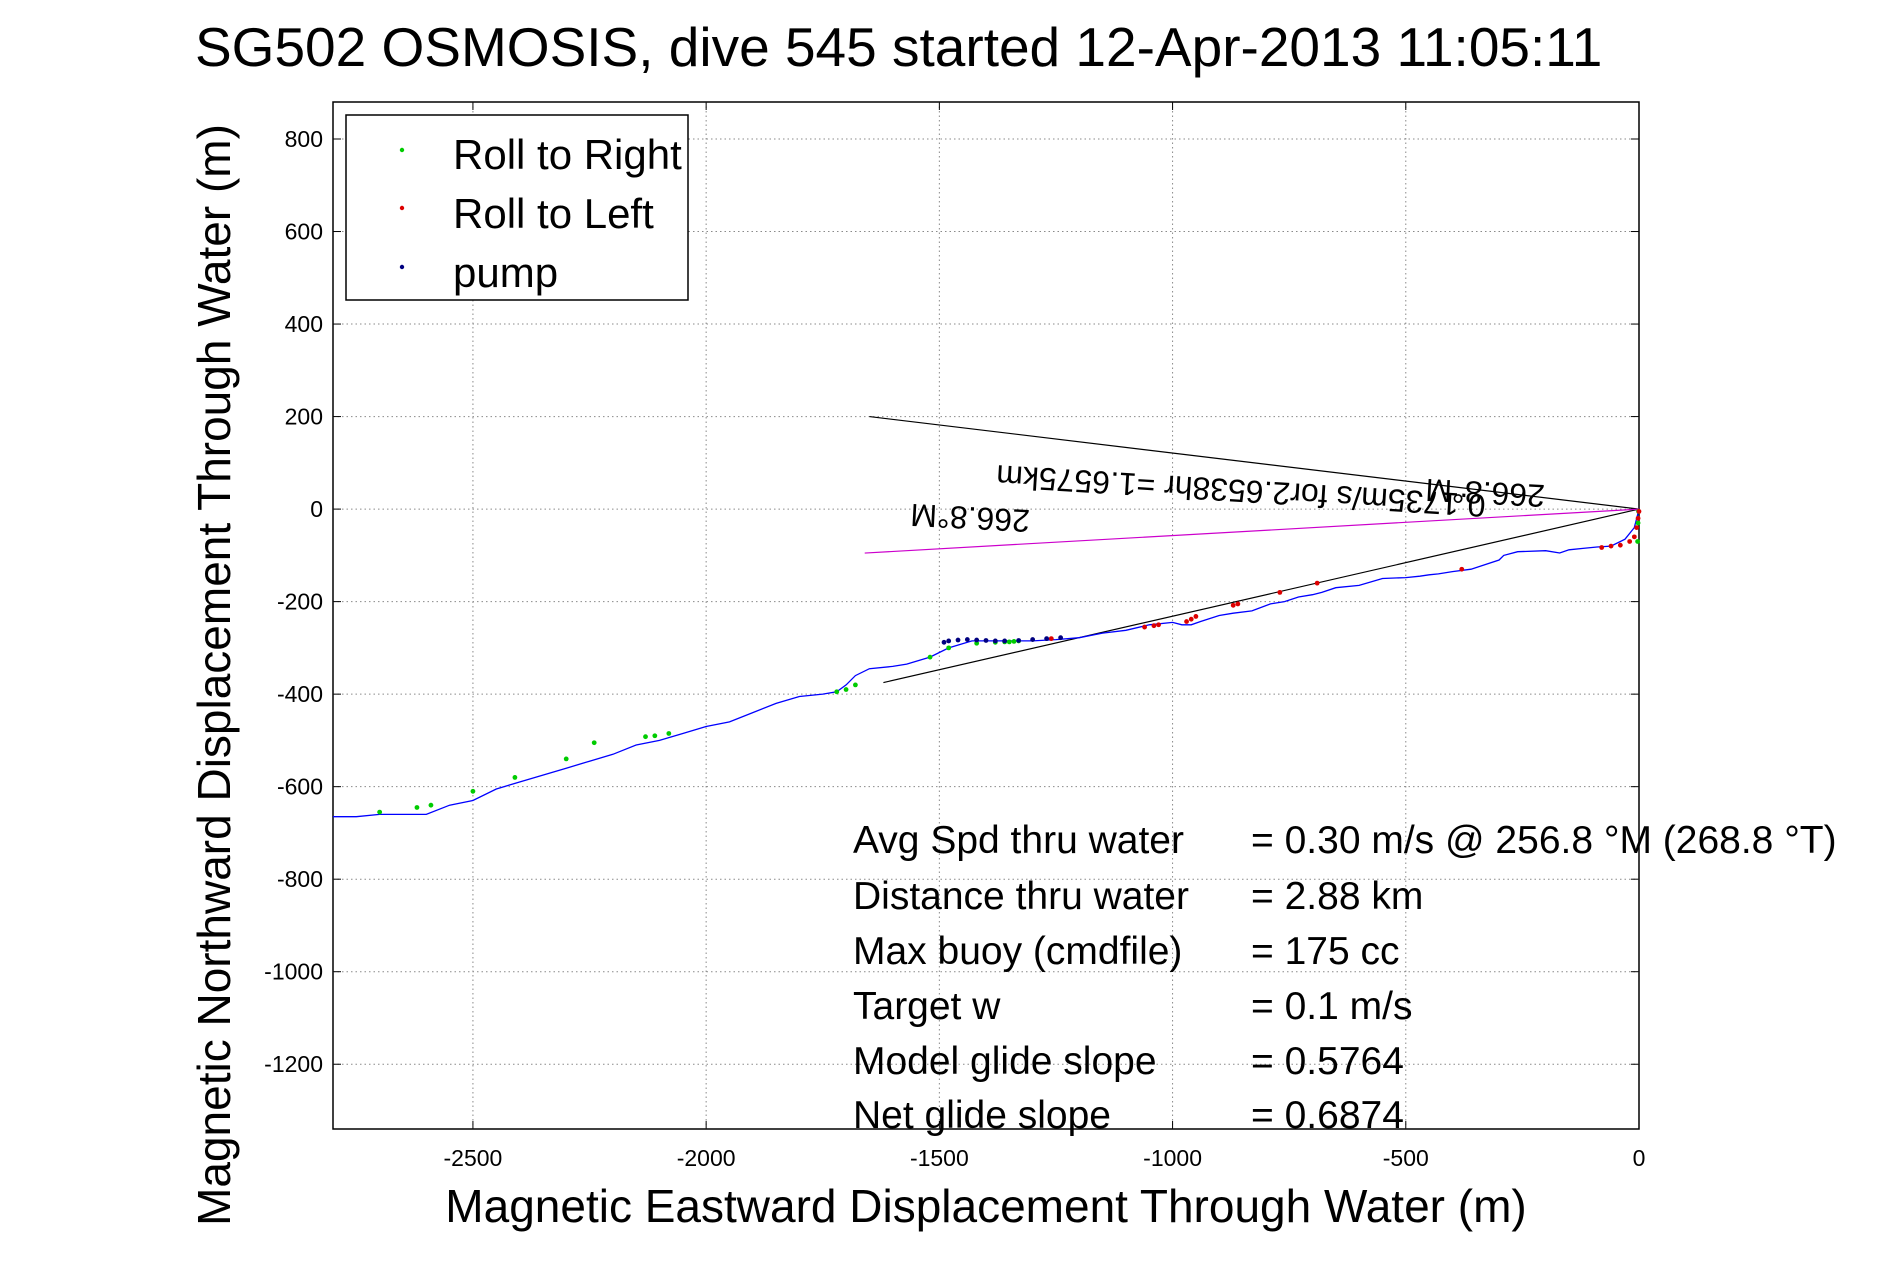 This screenshot has width=1891, height=1262. I want to click on y-tick-label: -600, so click(300, 787).